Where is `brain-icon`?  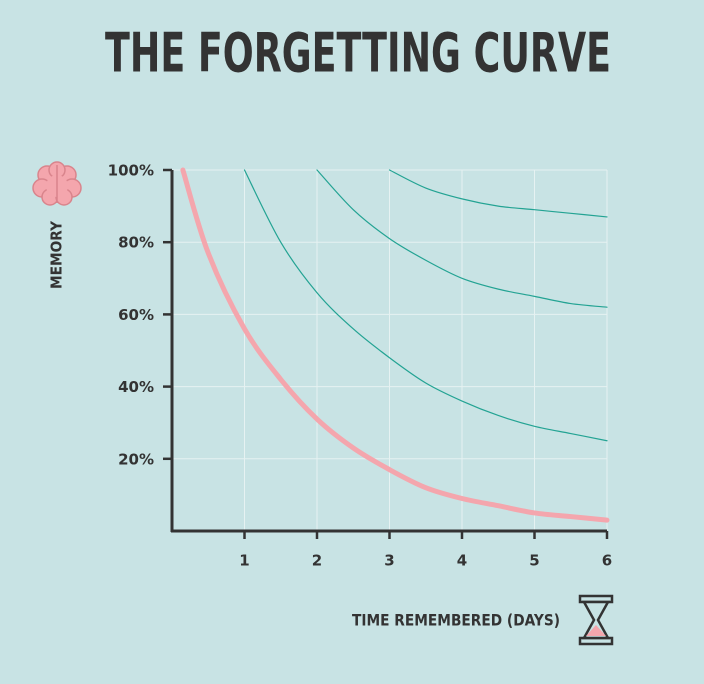 brain-icon is located at coordinates (57, 183).